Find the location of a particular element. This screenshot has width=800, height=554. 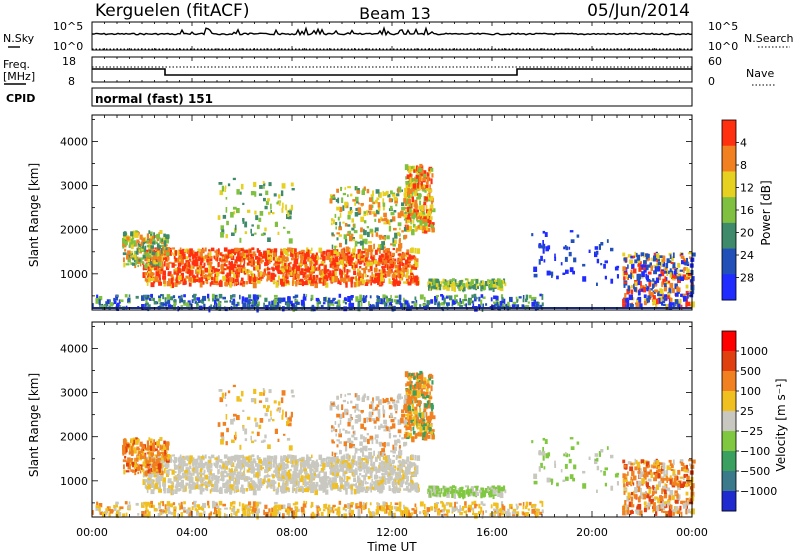

power-ytick: 4000 is located at coordinates (74, 141).